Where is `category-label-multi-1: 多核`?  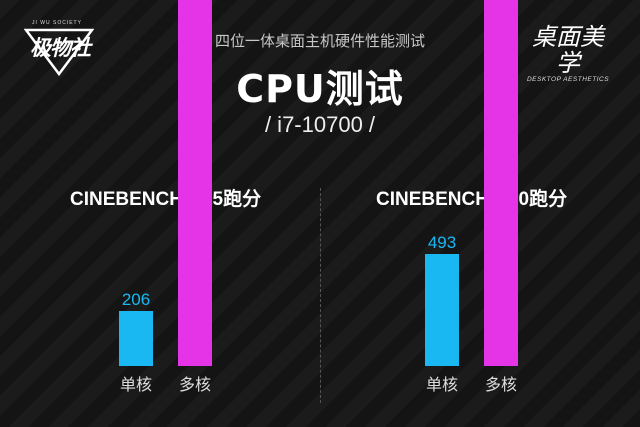
category-label-multi-1: 多核 is located at coordinates (501, 384).